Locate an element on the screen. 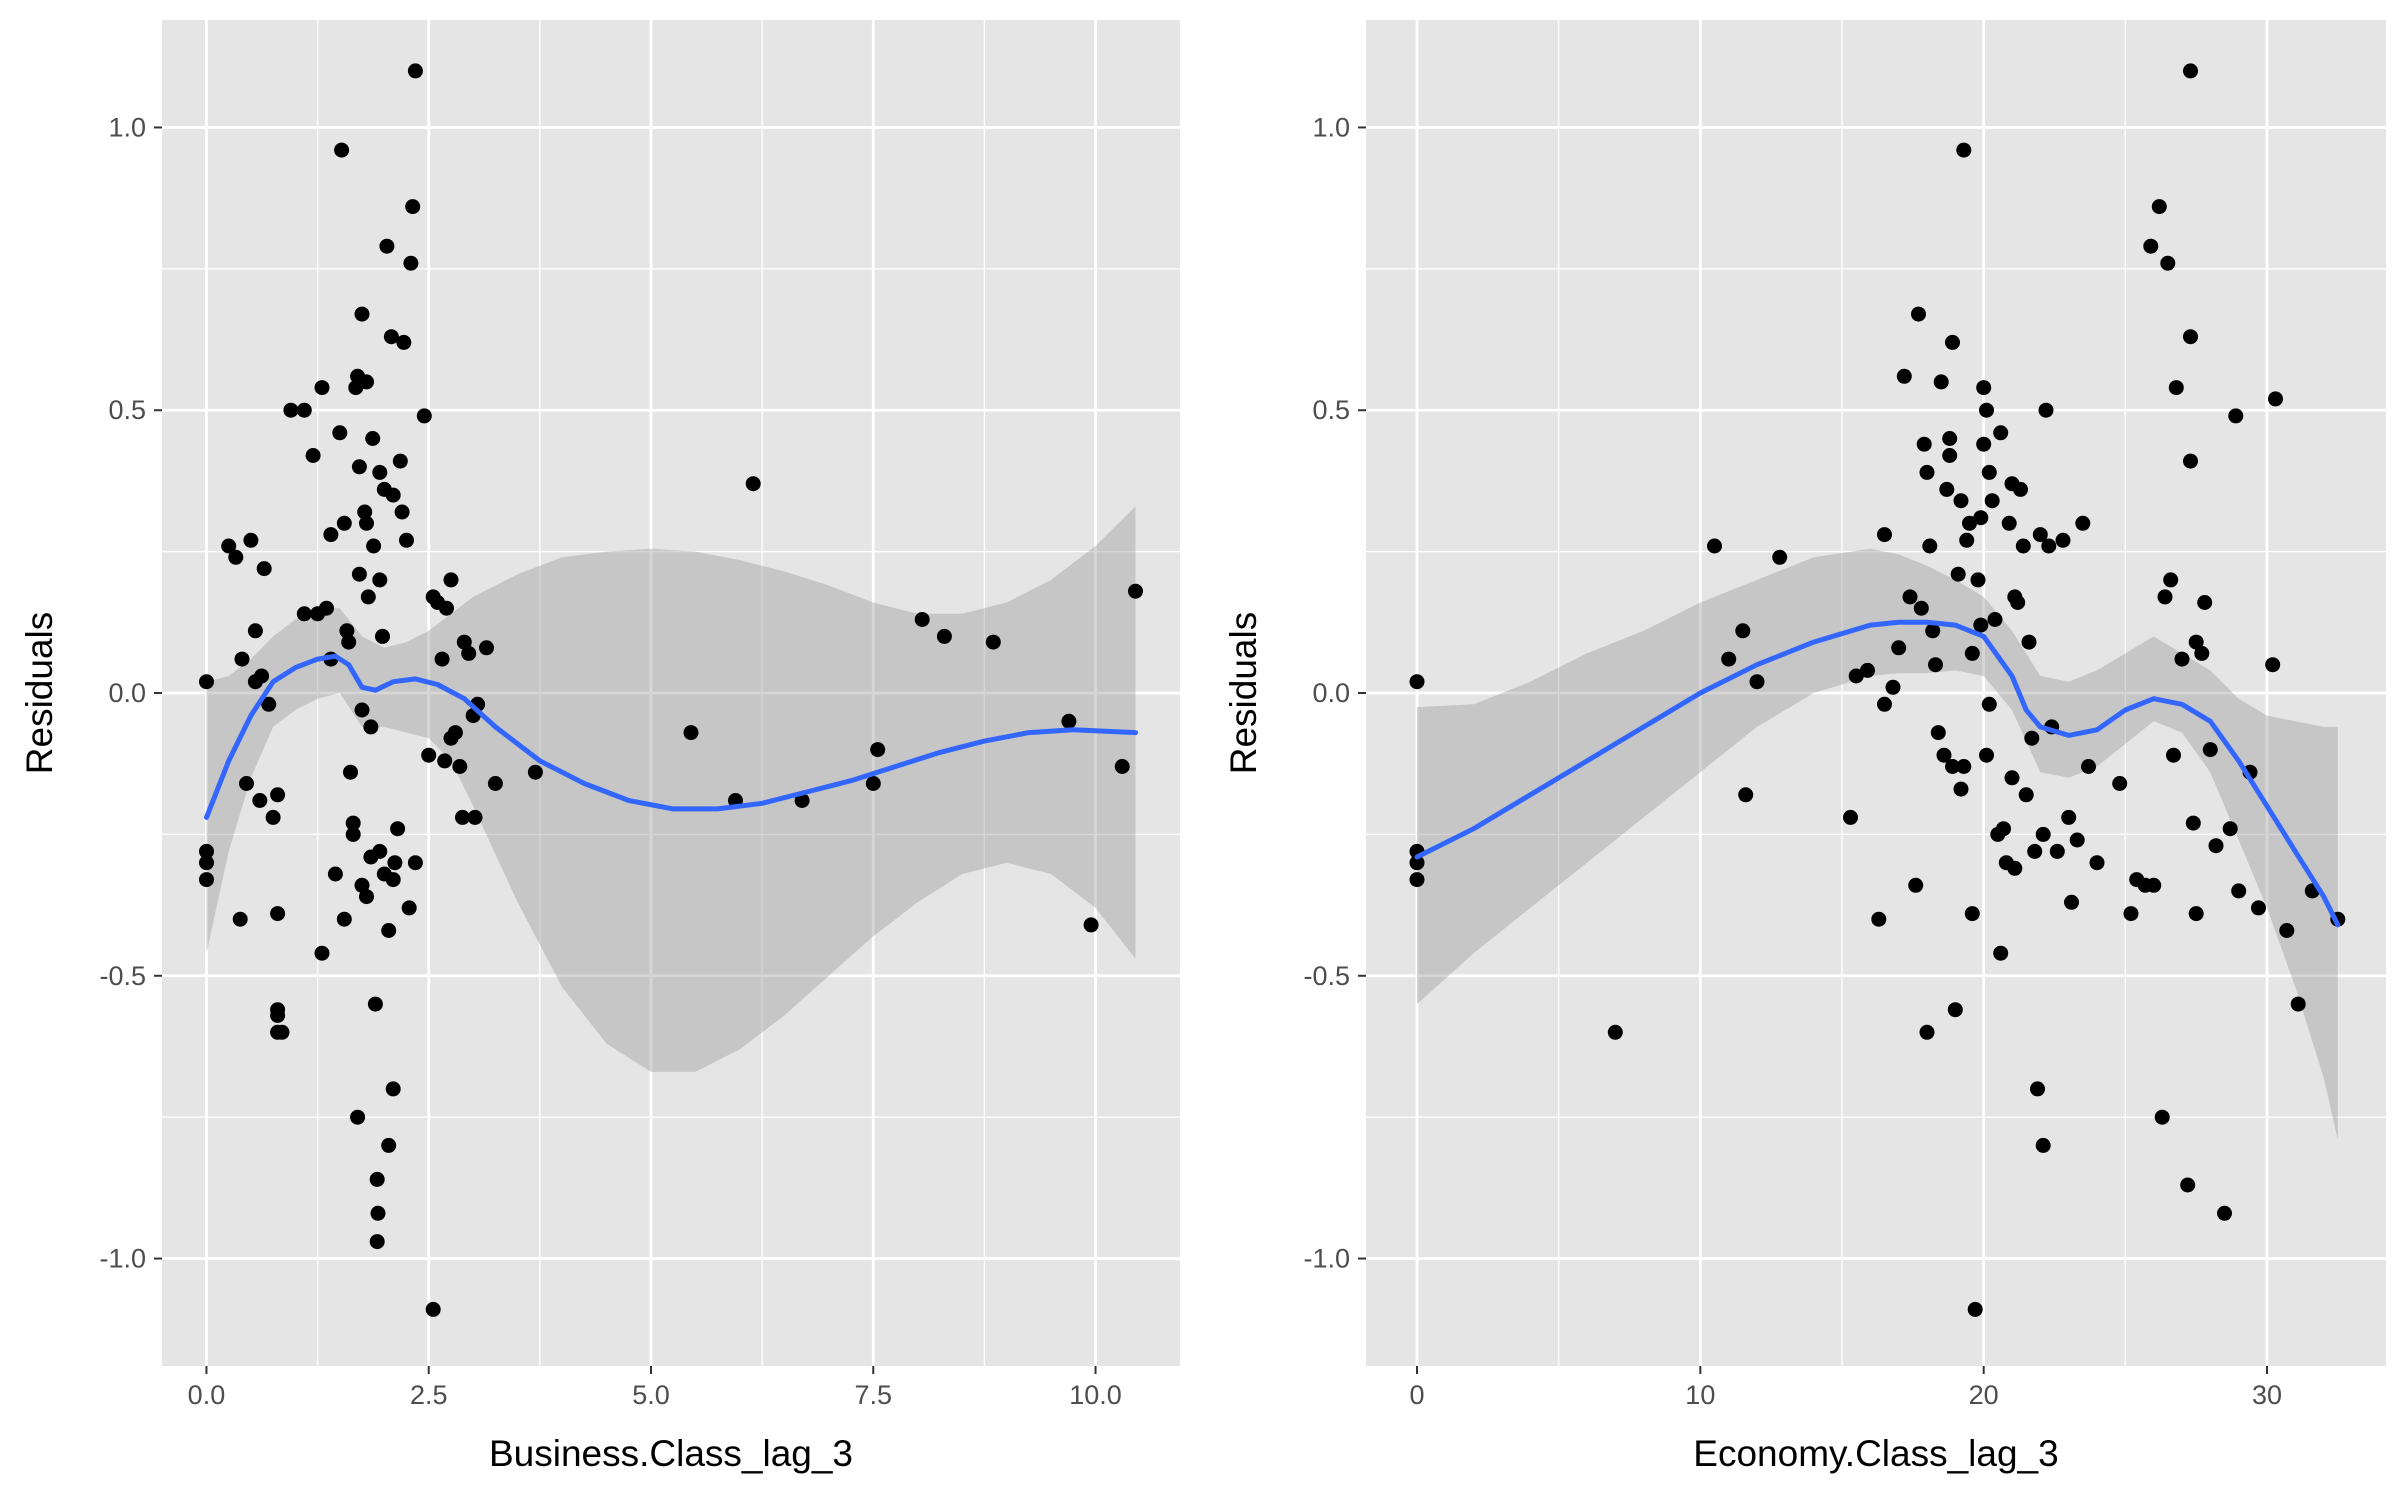 The height and width of the screenshot is (1500, 2400). y-axis-title: Residuals is located at coordinates (1243, 693).